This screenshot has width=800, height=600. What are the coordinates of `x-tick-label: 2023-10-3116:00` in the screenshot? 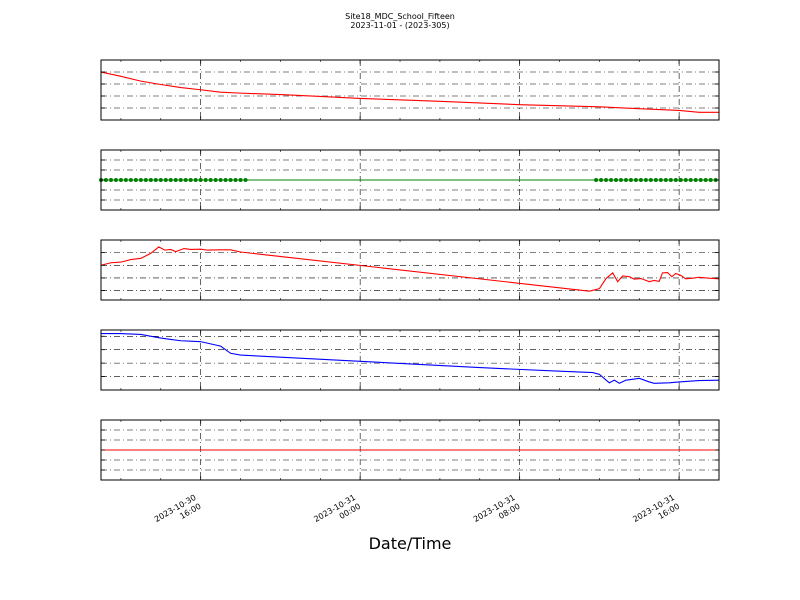 It's located at (656, 513).